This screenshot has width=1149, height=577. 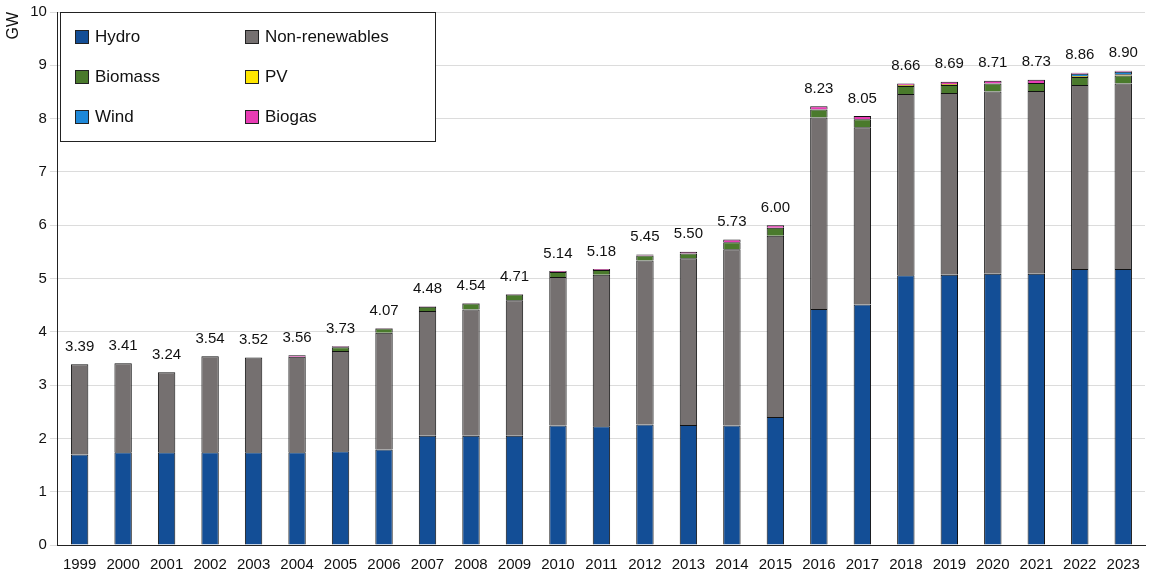 What do you see at coordinates (862, 564) in the screenshot?
I see `x-tick-label: 2017` at bounding box center [862, 564].